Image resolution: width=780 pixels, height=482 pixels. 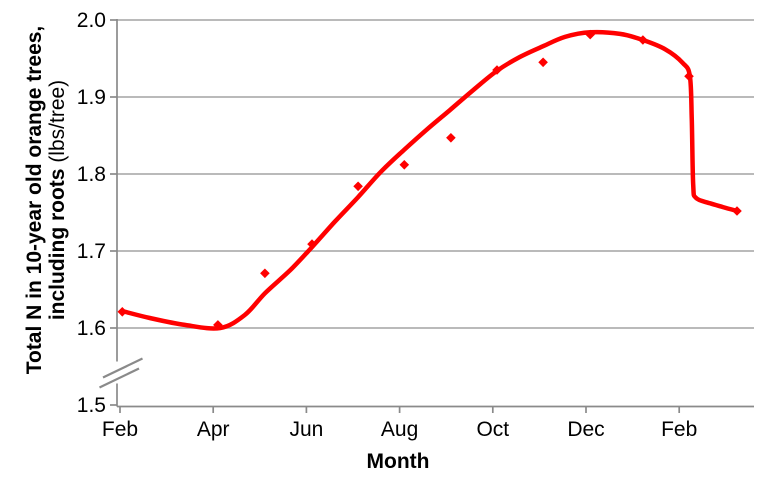 I want to click on y-axis-tick-label: 2.0, so click(x=91, y=20).